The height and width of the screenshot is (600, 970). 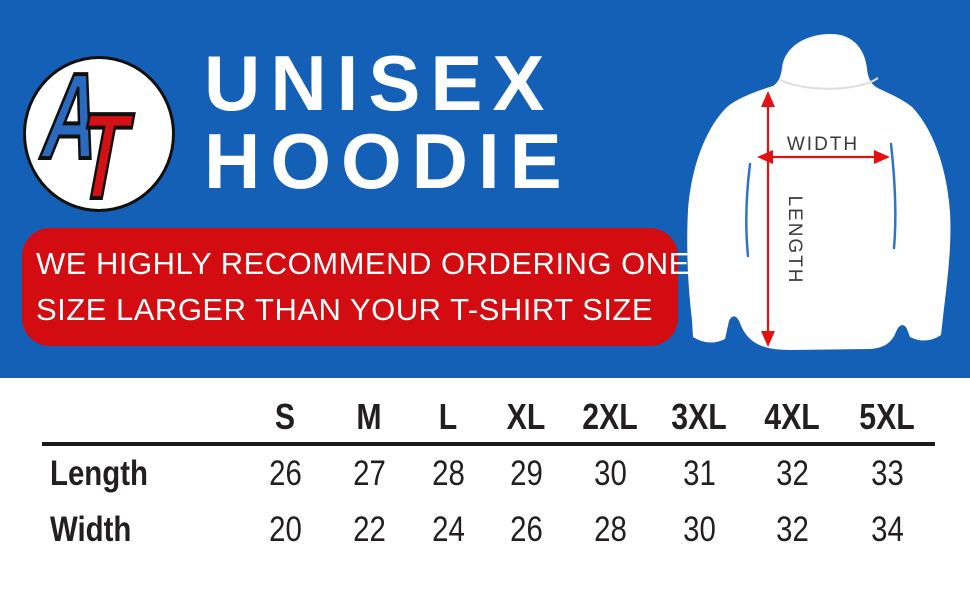 I want to click on length-value-2xl: 30, so click(x=610, y=473).